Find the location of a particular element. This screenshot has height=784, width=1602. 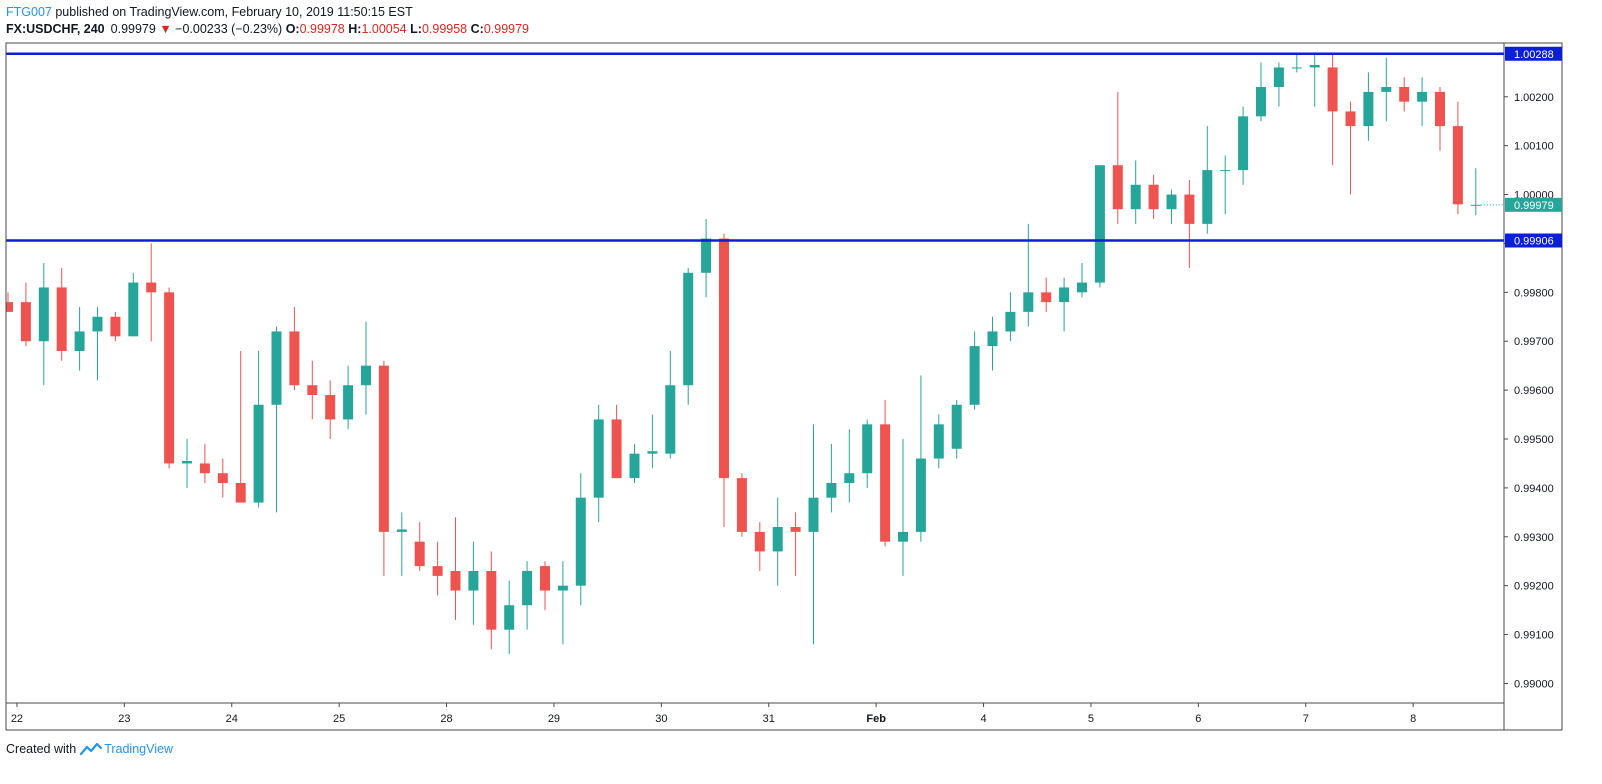

hline-price-badge-label: 1.00288 is located at coordinates (1534, 55).